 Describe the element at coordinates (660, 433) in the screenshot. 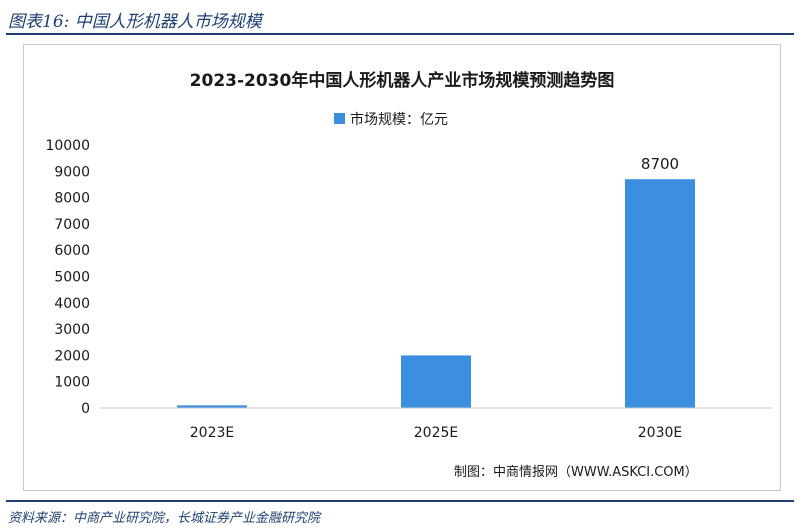

I see `x-tick-label: 2030E` at that location.